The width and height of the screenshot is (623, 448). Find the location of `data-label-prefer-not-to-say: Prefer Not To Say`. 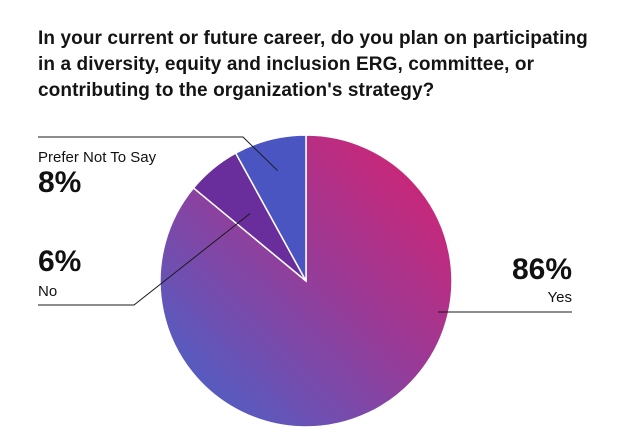

data-label-prefer-not-to-say: Prefer Not To Say is located at coordinates (97, 157).